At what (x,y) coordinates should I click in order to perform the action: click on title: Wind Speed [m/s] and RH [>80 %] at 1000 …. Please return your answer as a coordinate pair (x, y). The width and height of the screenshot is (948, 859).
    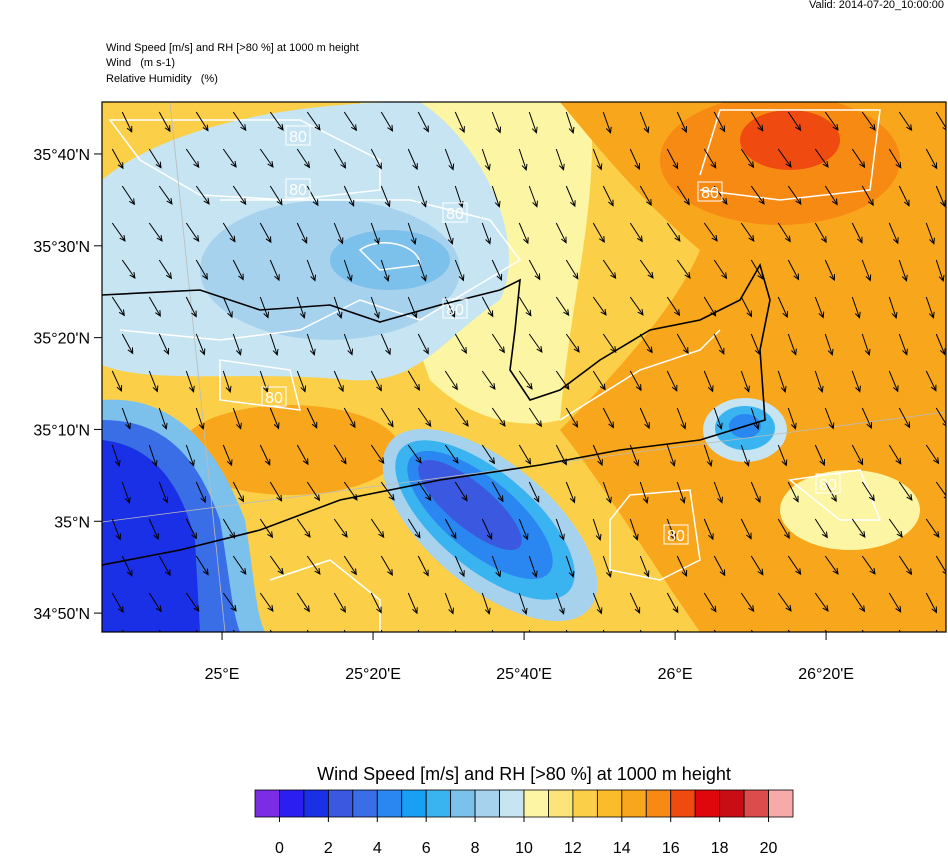
    Looking at the image, I should click on (232, 48).